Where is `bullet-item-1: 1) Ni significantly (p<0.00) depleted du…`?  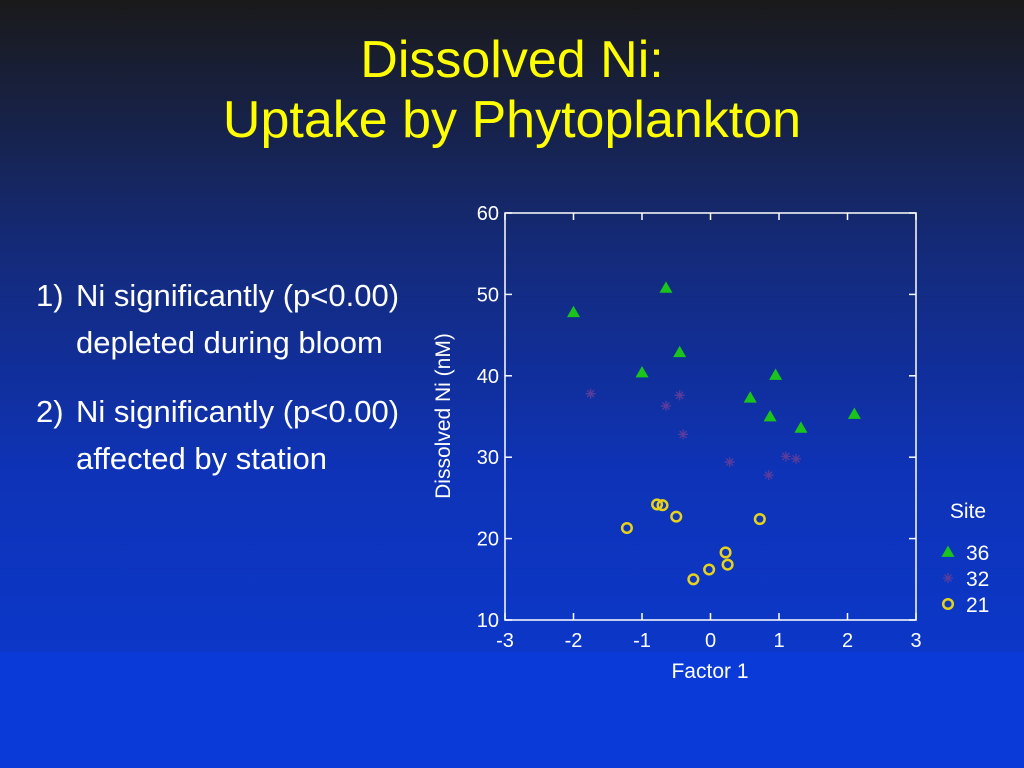
bullet-item-1: 1) Ni significantly (p<0.00) depleted du… is located at coordinates (226, 319).